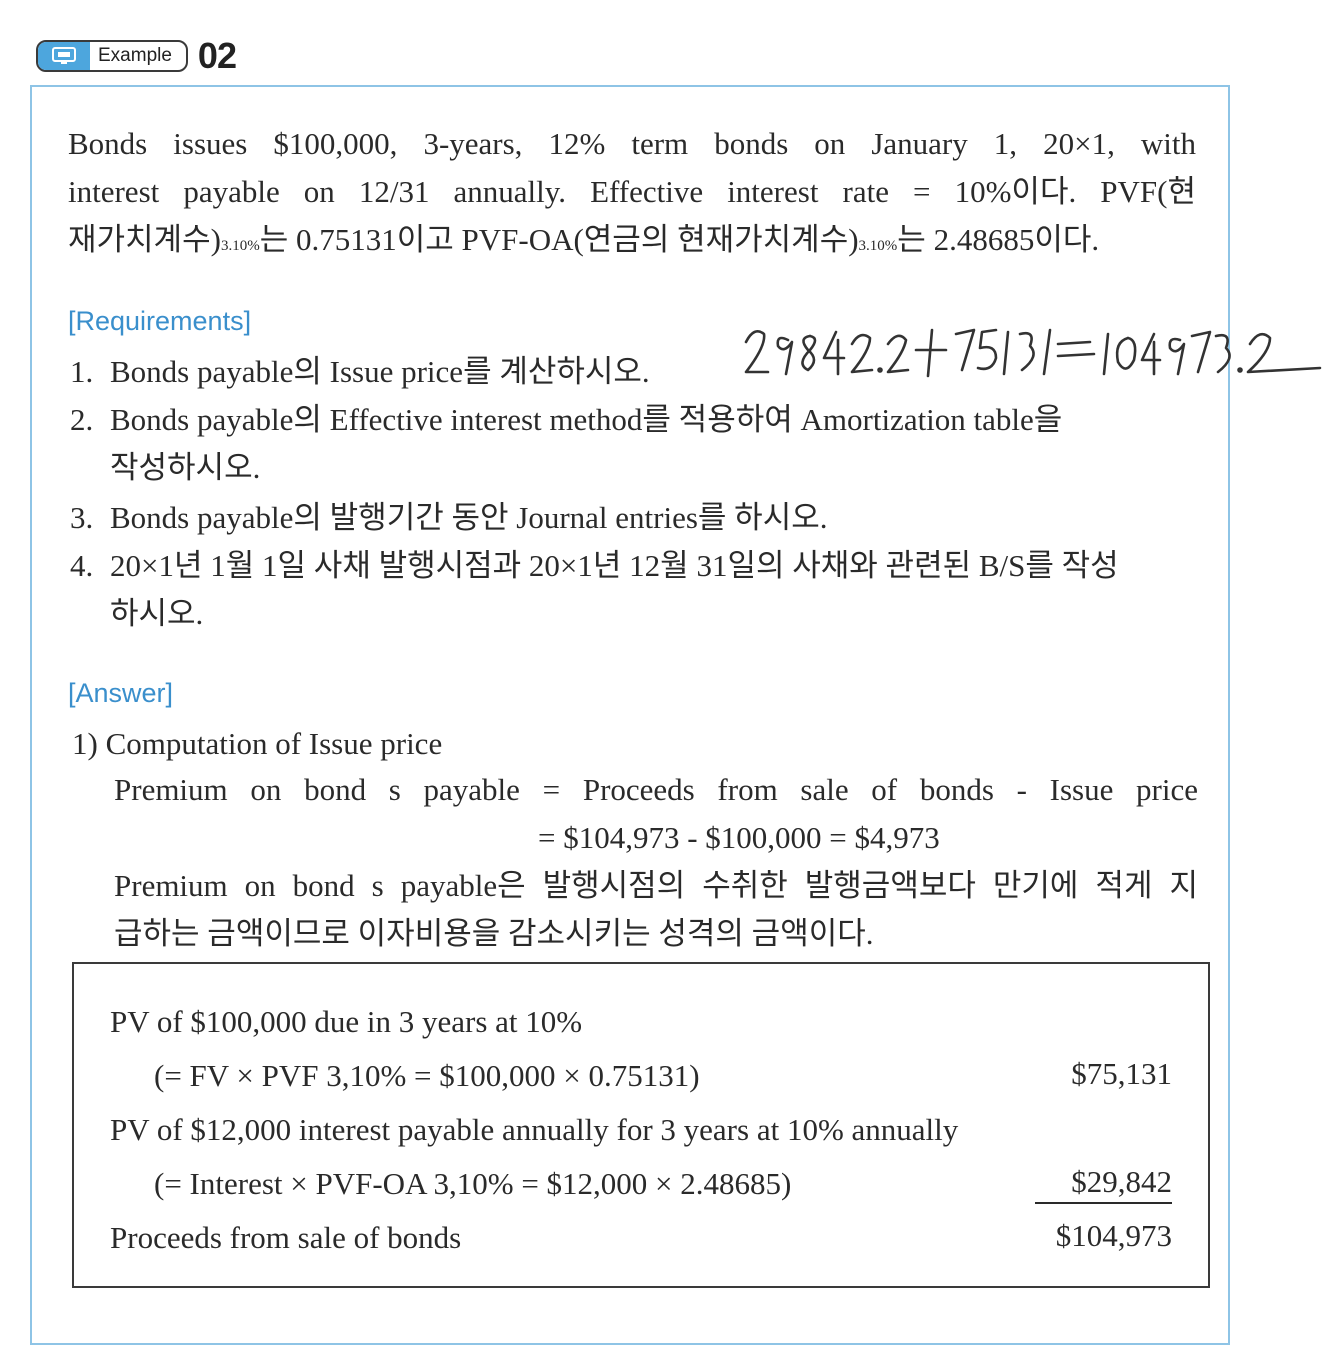 This screenshot has width=1344, height=1345. What do you see at coordinates (380, 371) in the screenshot?
I see `requirement-text: Bonds payable의 Issue price를 계산하시오.` at bounding box center [380, 371].